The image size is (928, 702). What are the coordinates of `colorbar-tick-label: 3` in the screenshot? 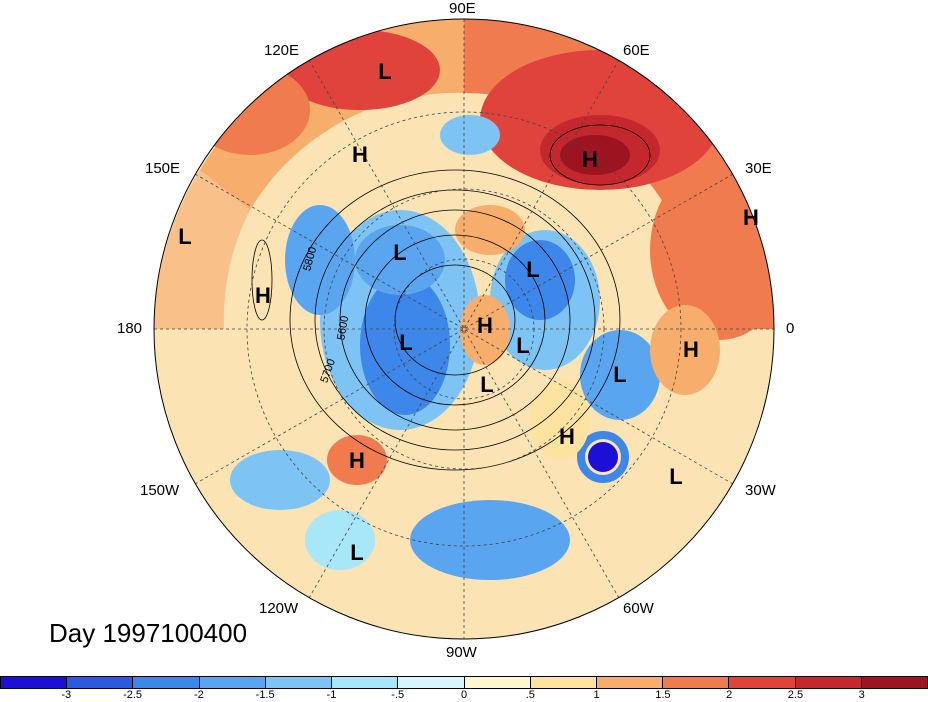 It's located at (861, 695).